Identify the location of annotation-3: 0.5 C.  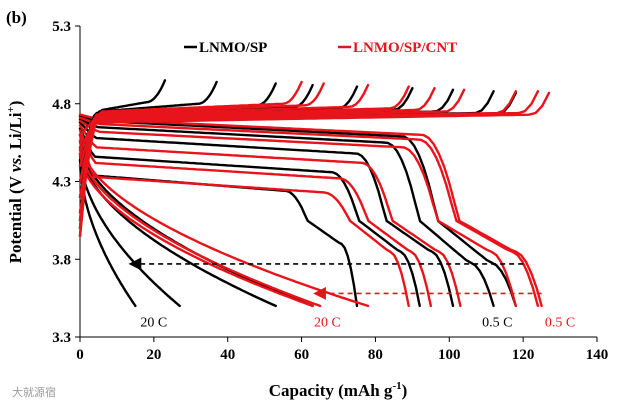
(560, 322).